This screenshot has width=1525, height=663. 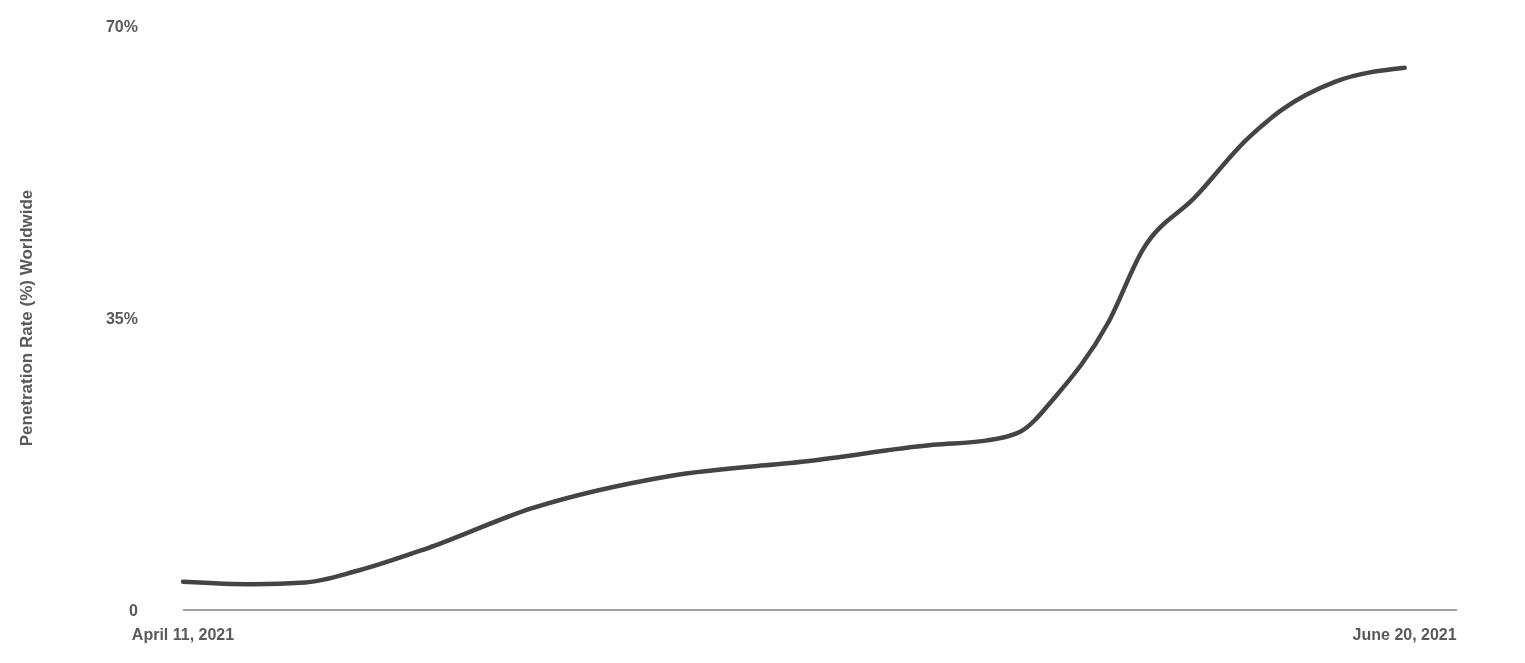 What do you see at coordinates (1404, 634) in the screenshot?
I see `x-tick-label: June 20, 2021` at bounding box center [1404, 634].